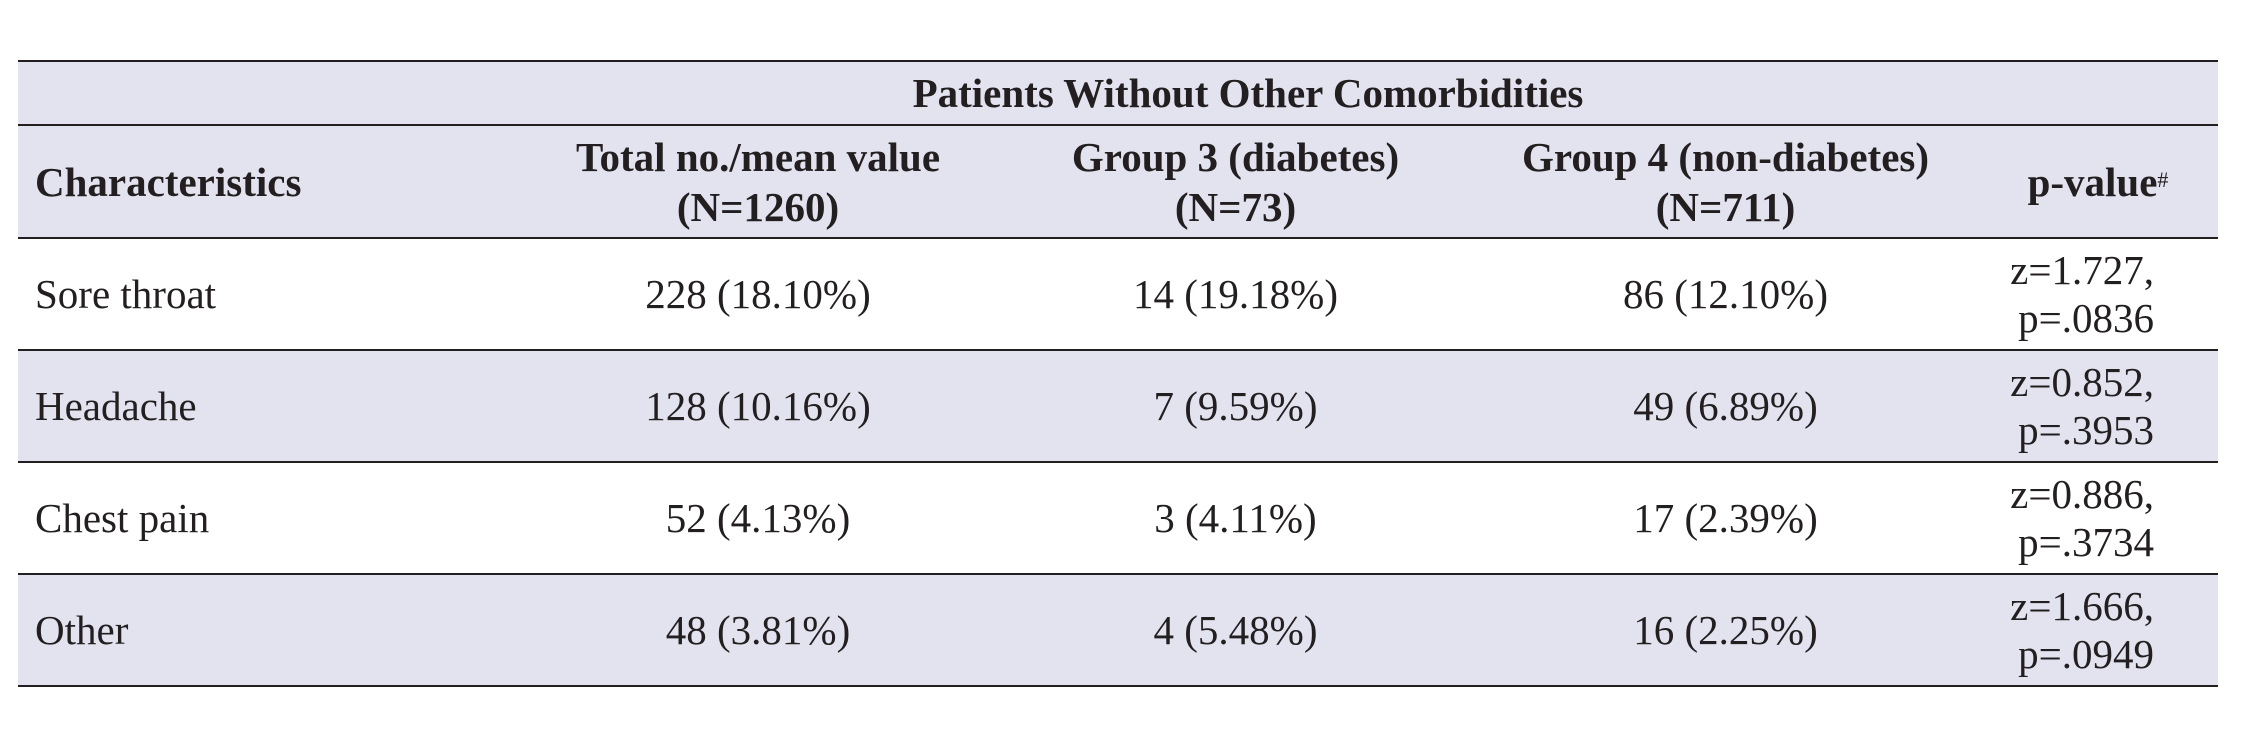  I want to click on characteristics-header: Characteristics, so click(268, 182).